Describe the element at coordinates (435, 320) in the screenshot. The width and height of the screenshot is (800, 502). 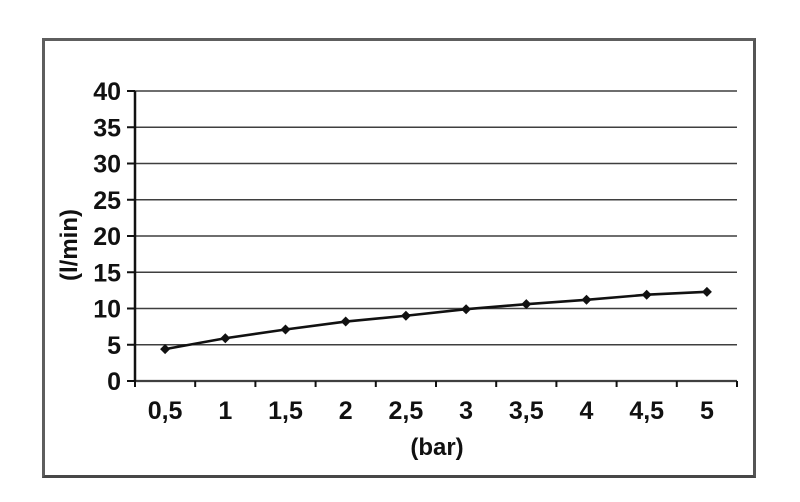
I see `series-line` at that location.